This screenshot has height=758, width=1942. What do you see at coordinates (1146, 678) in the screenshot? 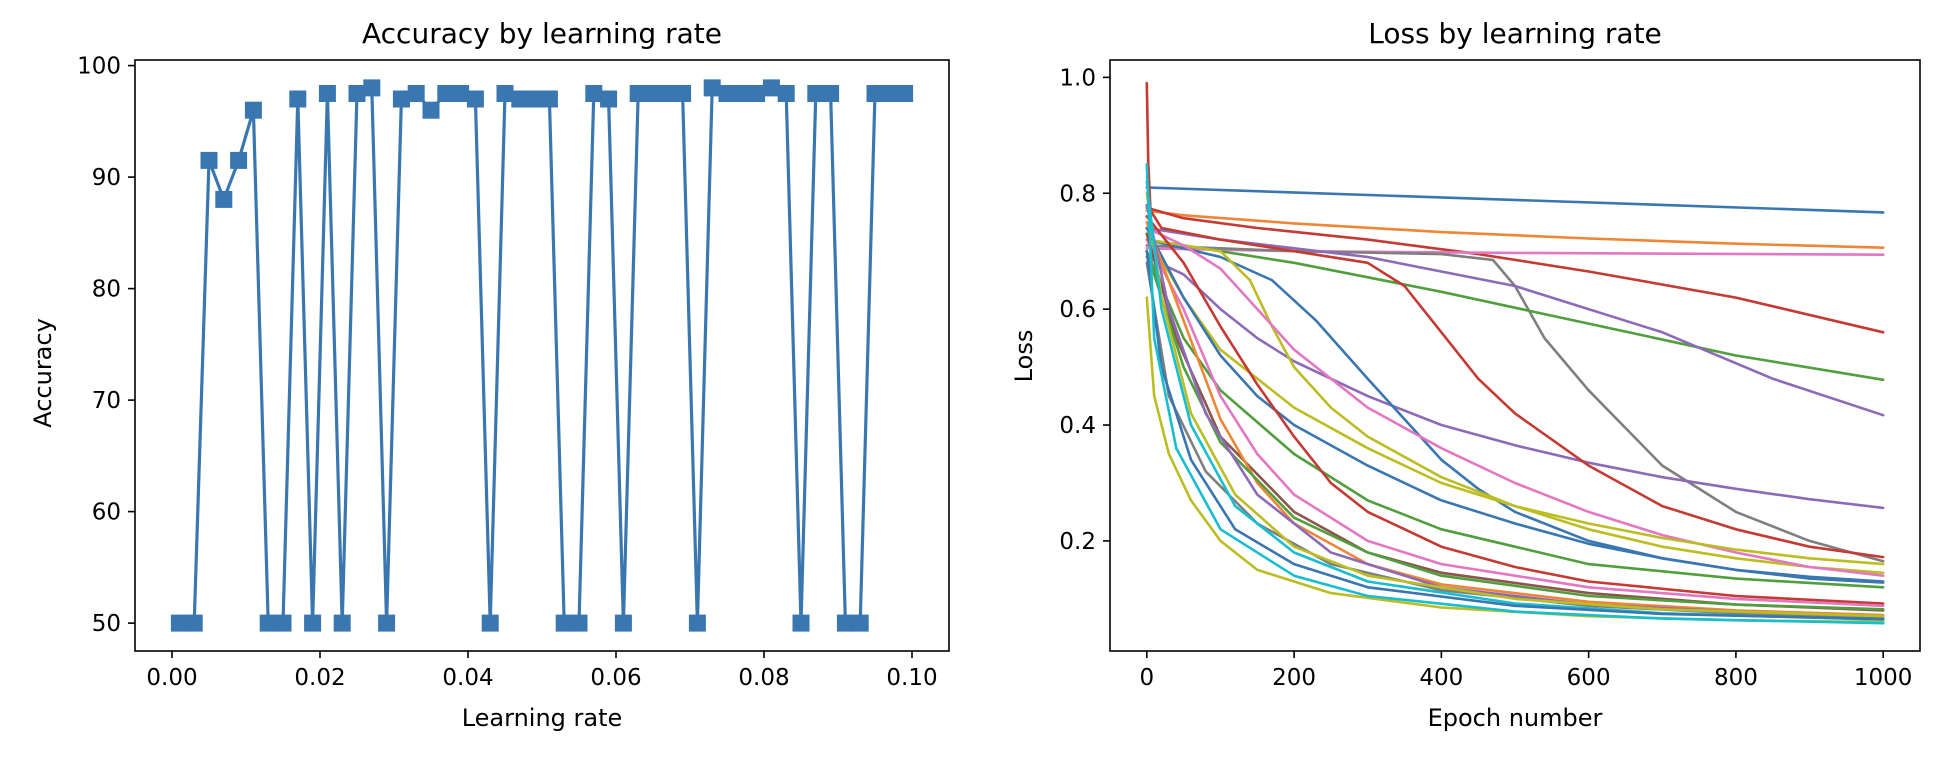
I see `loss-chart-x-tick-label: 0` at bounding box center [1146, 678].